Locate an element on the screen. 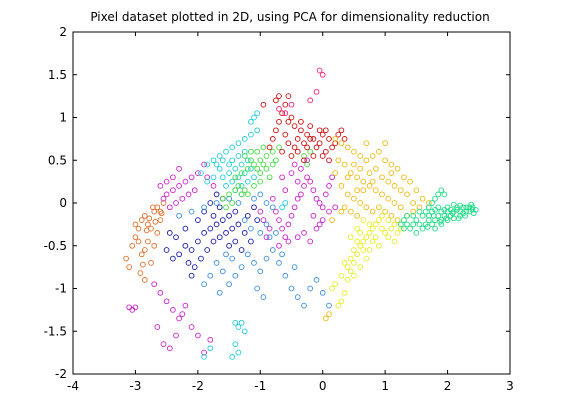 The image size is (561, 420). x-tick-label: -1 is located at coordinates (260, 386).